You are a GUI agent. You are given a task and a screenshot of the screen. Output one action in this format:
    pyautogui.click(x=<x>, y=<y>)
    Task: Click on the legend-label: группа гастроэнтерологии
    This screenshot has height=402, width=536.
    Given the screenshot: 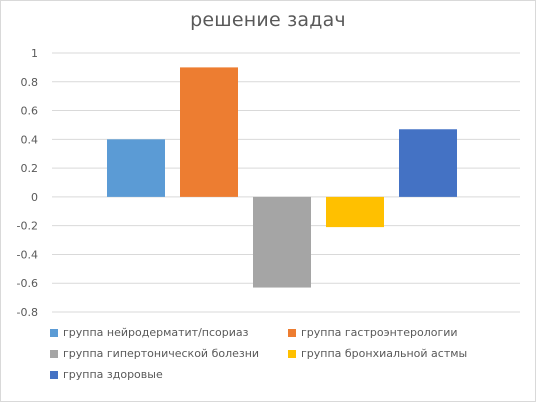 What is the action you would take?
    pyautogui.click(x=379, y=332)
    